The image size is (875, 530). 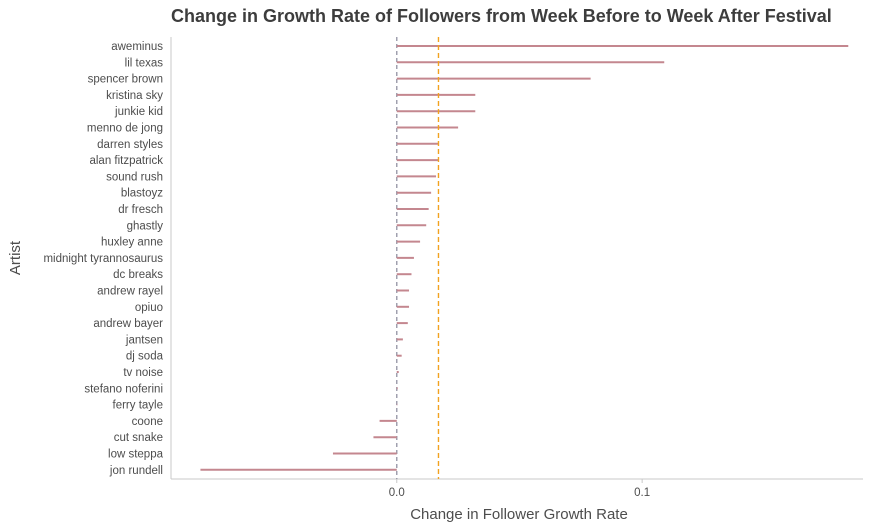 What do you see at coordinates (132, 243) in the screenshot?
I see `y-tick-label: huxley anne` at bounding box center [132, 243].